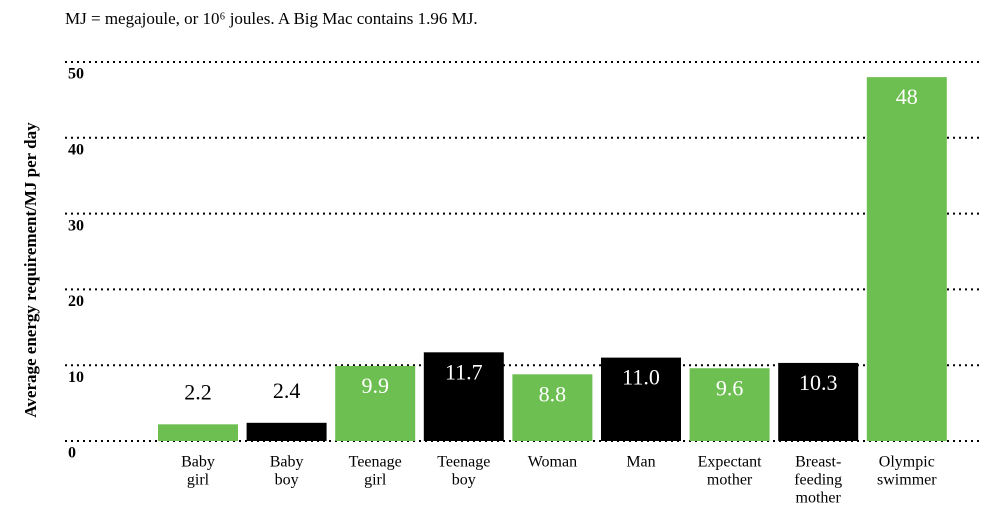 The image size is (982, 505). I want to click on data-label: 8.8, so click(553, 393).